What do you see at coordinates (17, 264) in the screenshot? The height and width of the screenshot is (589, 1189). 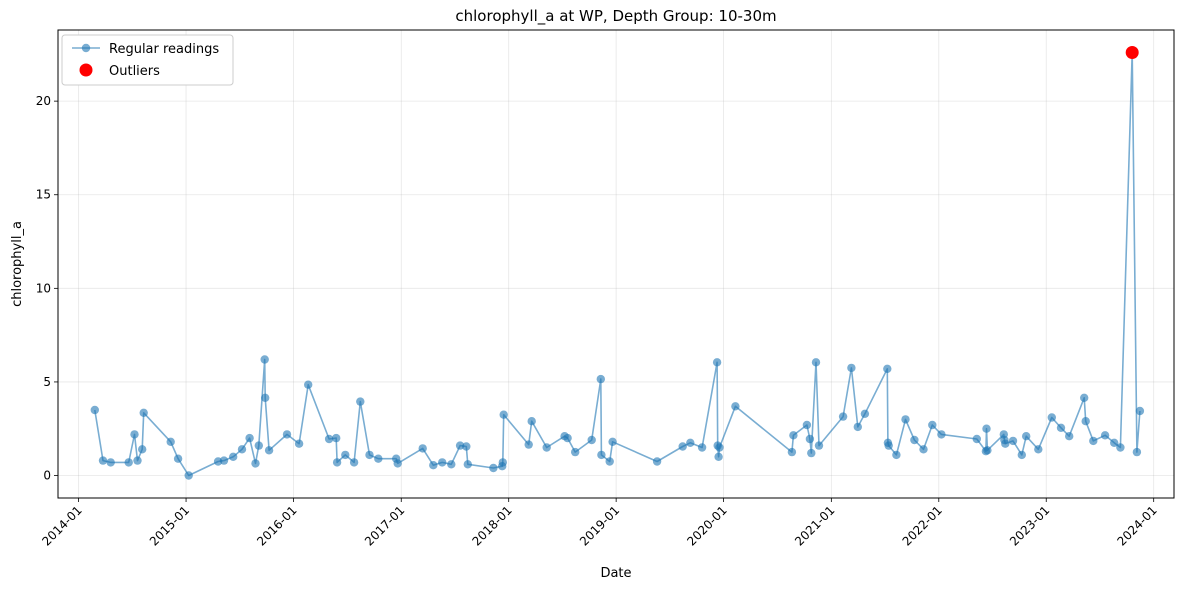 I see `y-axis-title: chlorophyll_a` at bounding box center [17, 264].